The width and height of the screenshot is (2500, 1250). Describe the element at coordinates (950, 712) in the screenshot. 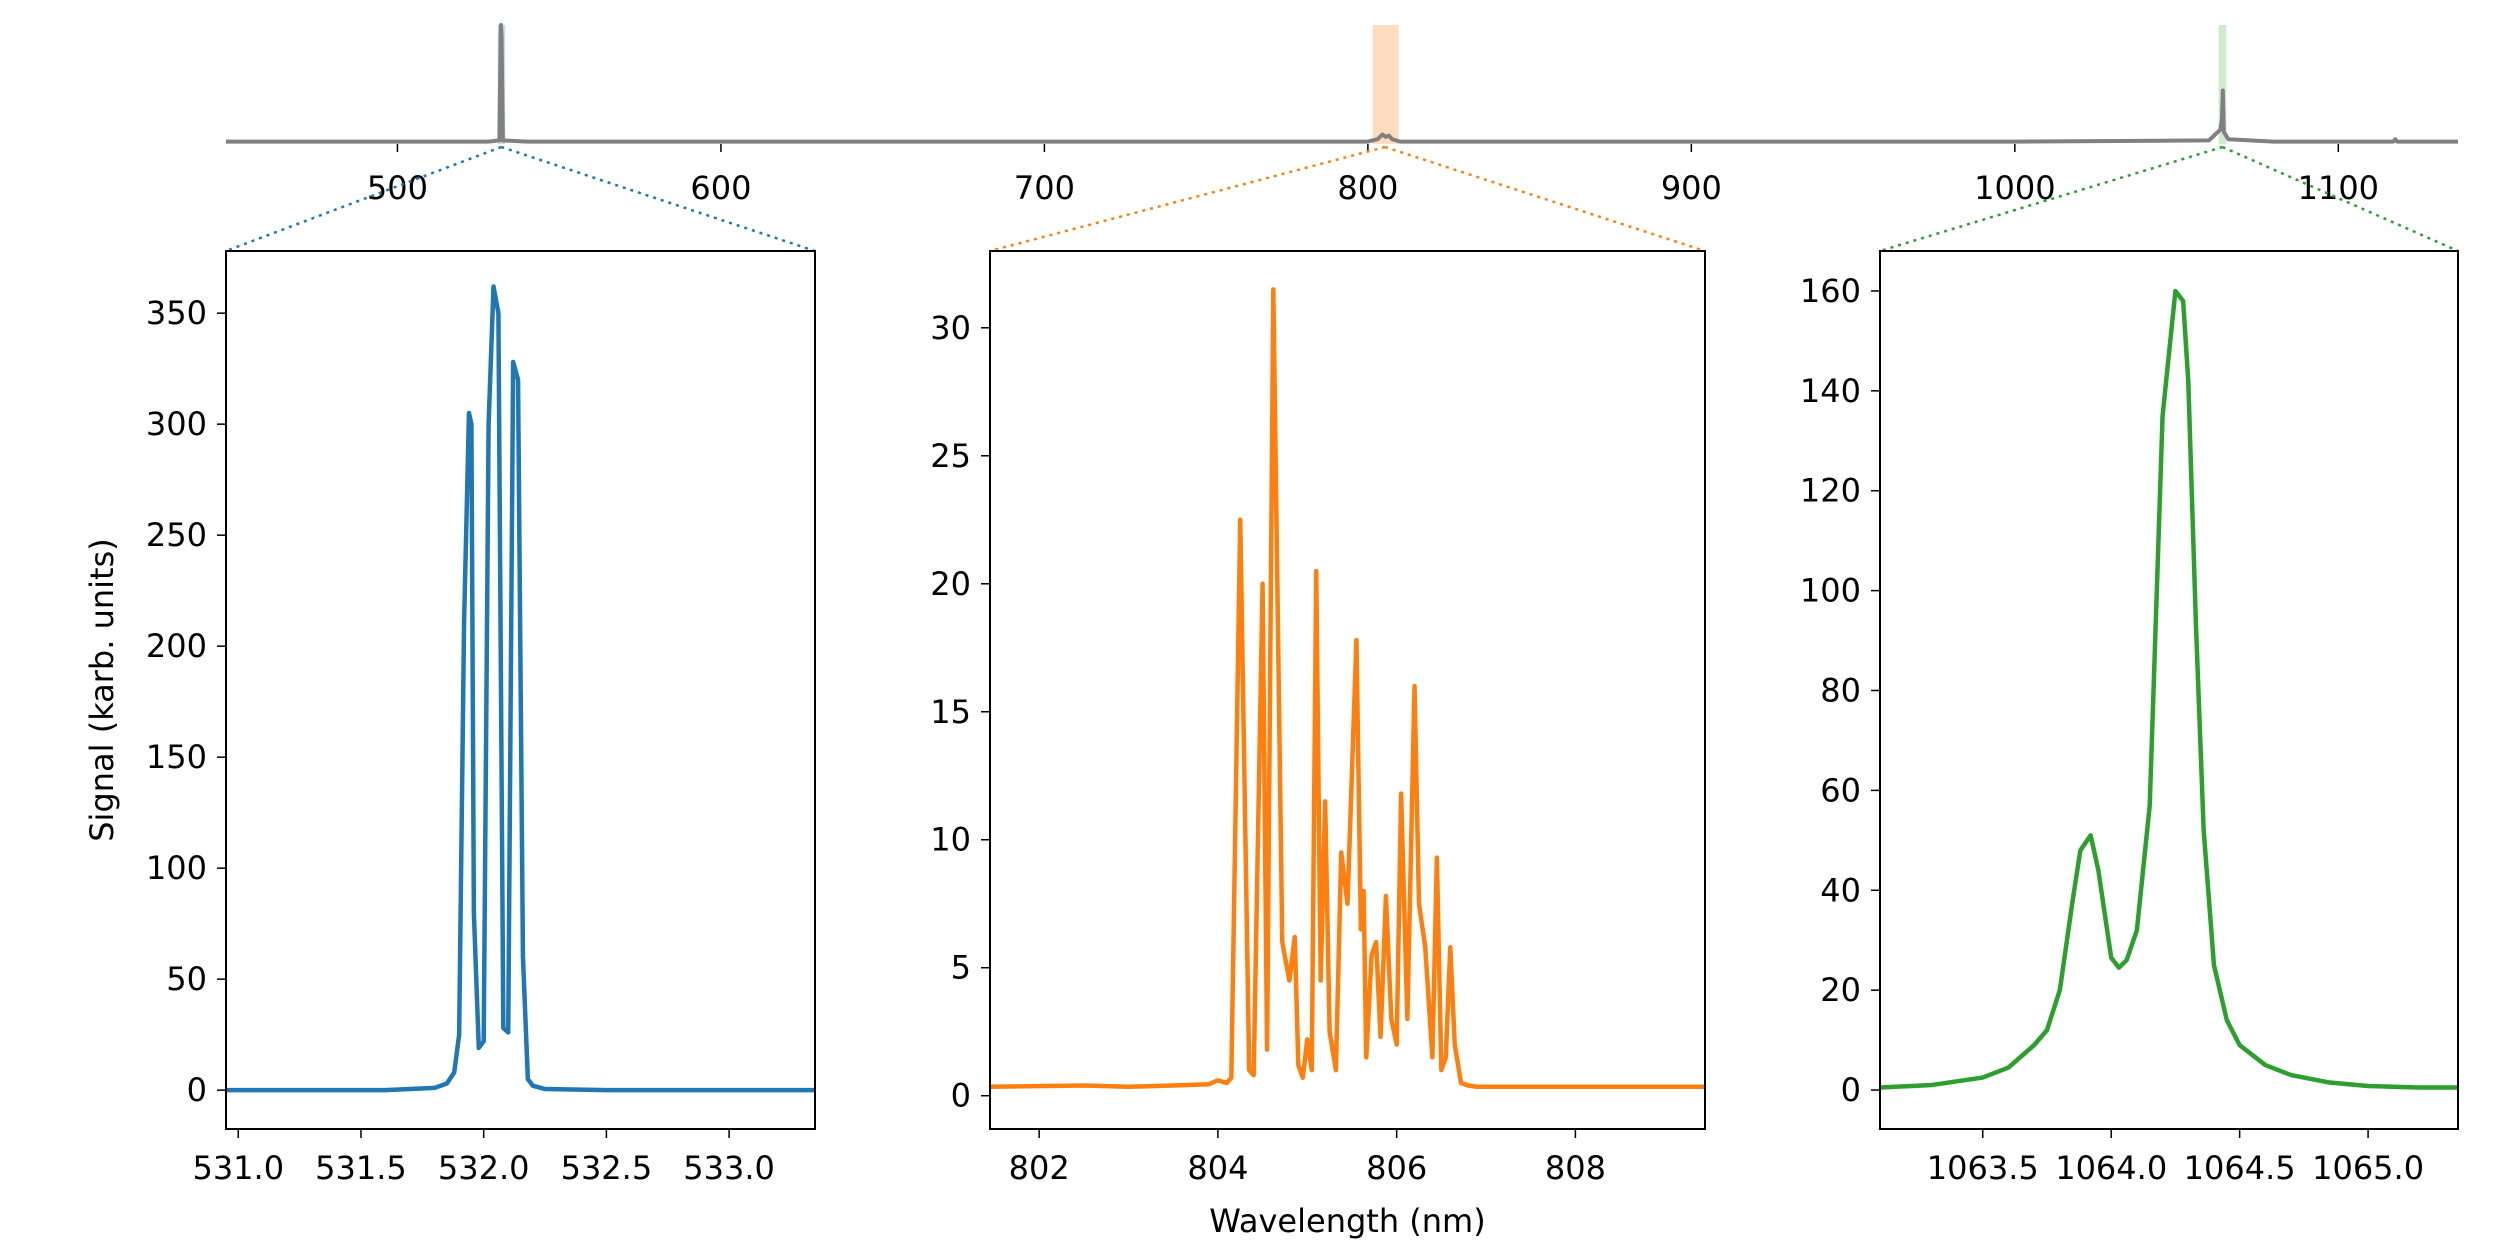

I see `y-tick-label: 15` at that location.